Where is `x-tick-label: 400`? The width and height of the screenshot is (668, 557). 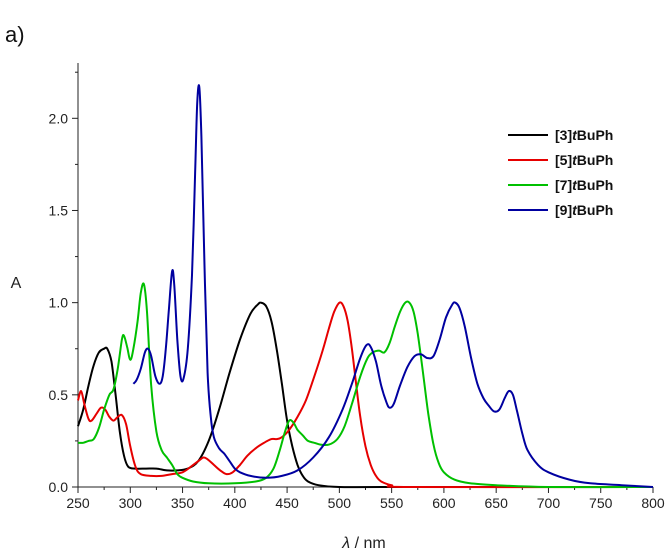 x-tick-label: 400 is located at coordinates (235, 503).